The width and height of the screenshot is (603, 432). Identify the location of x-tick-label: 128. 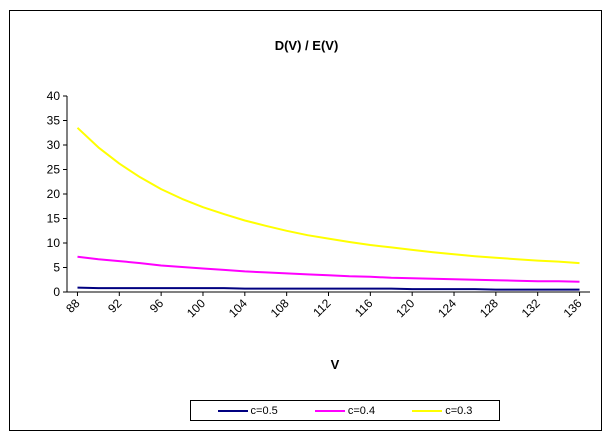
(489, 308).